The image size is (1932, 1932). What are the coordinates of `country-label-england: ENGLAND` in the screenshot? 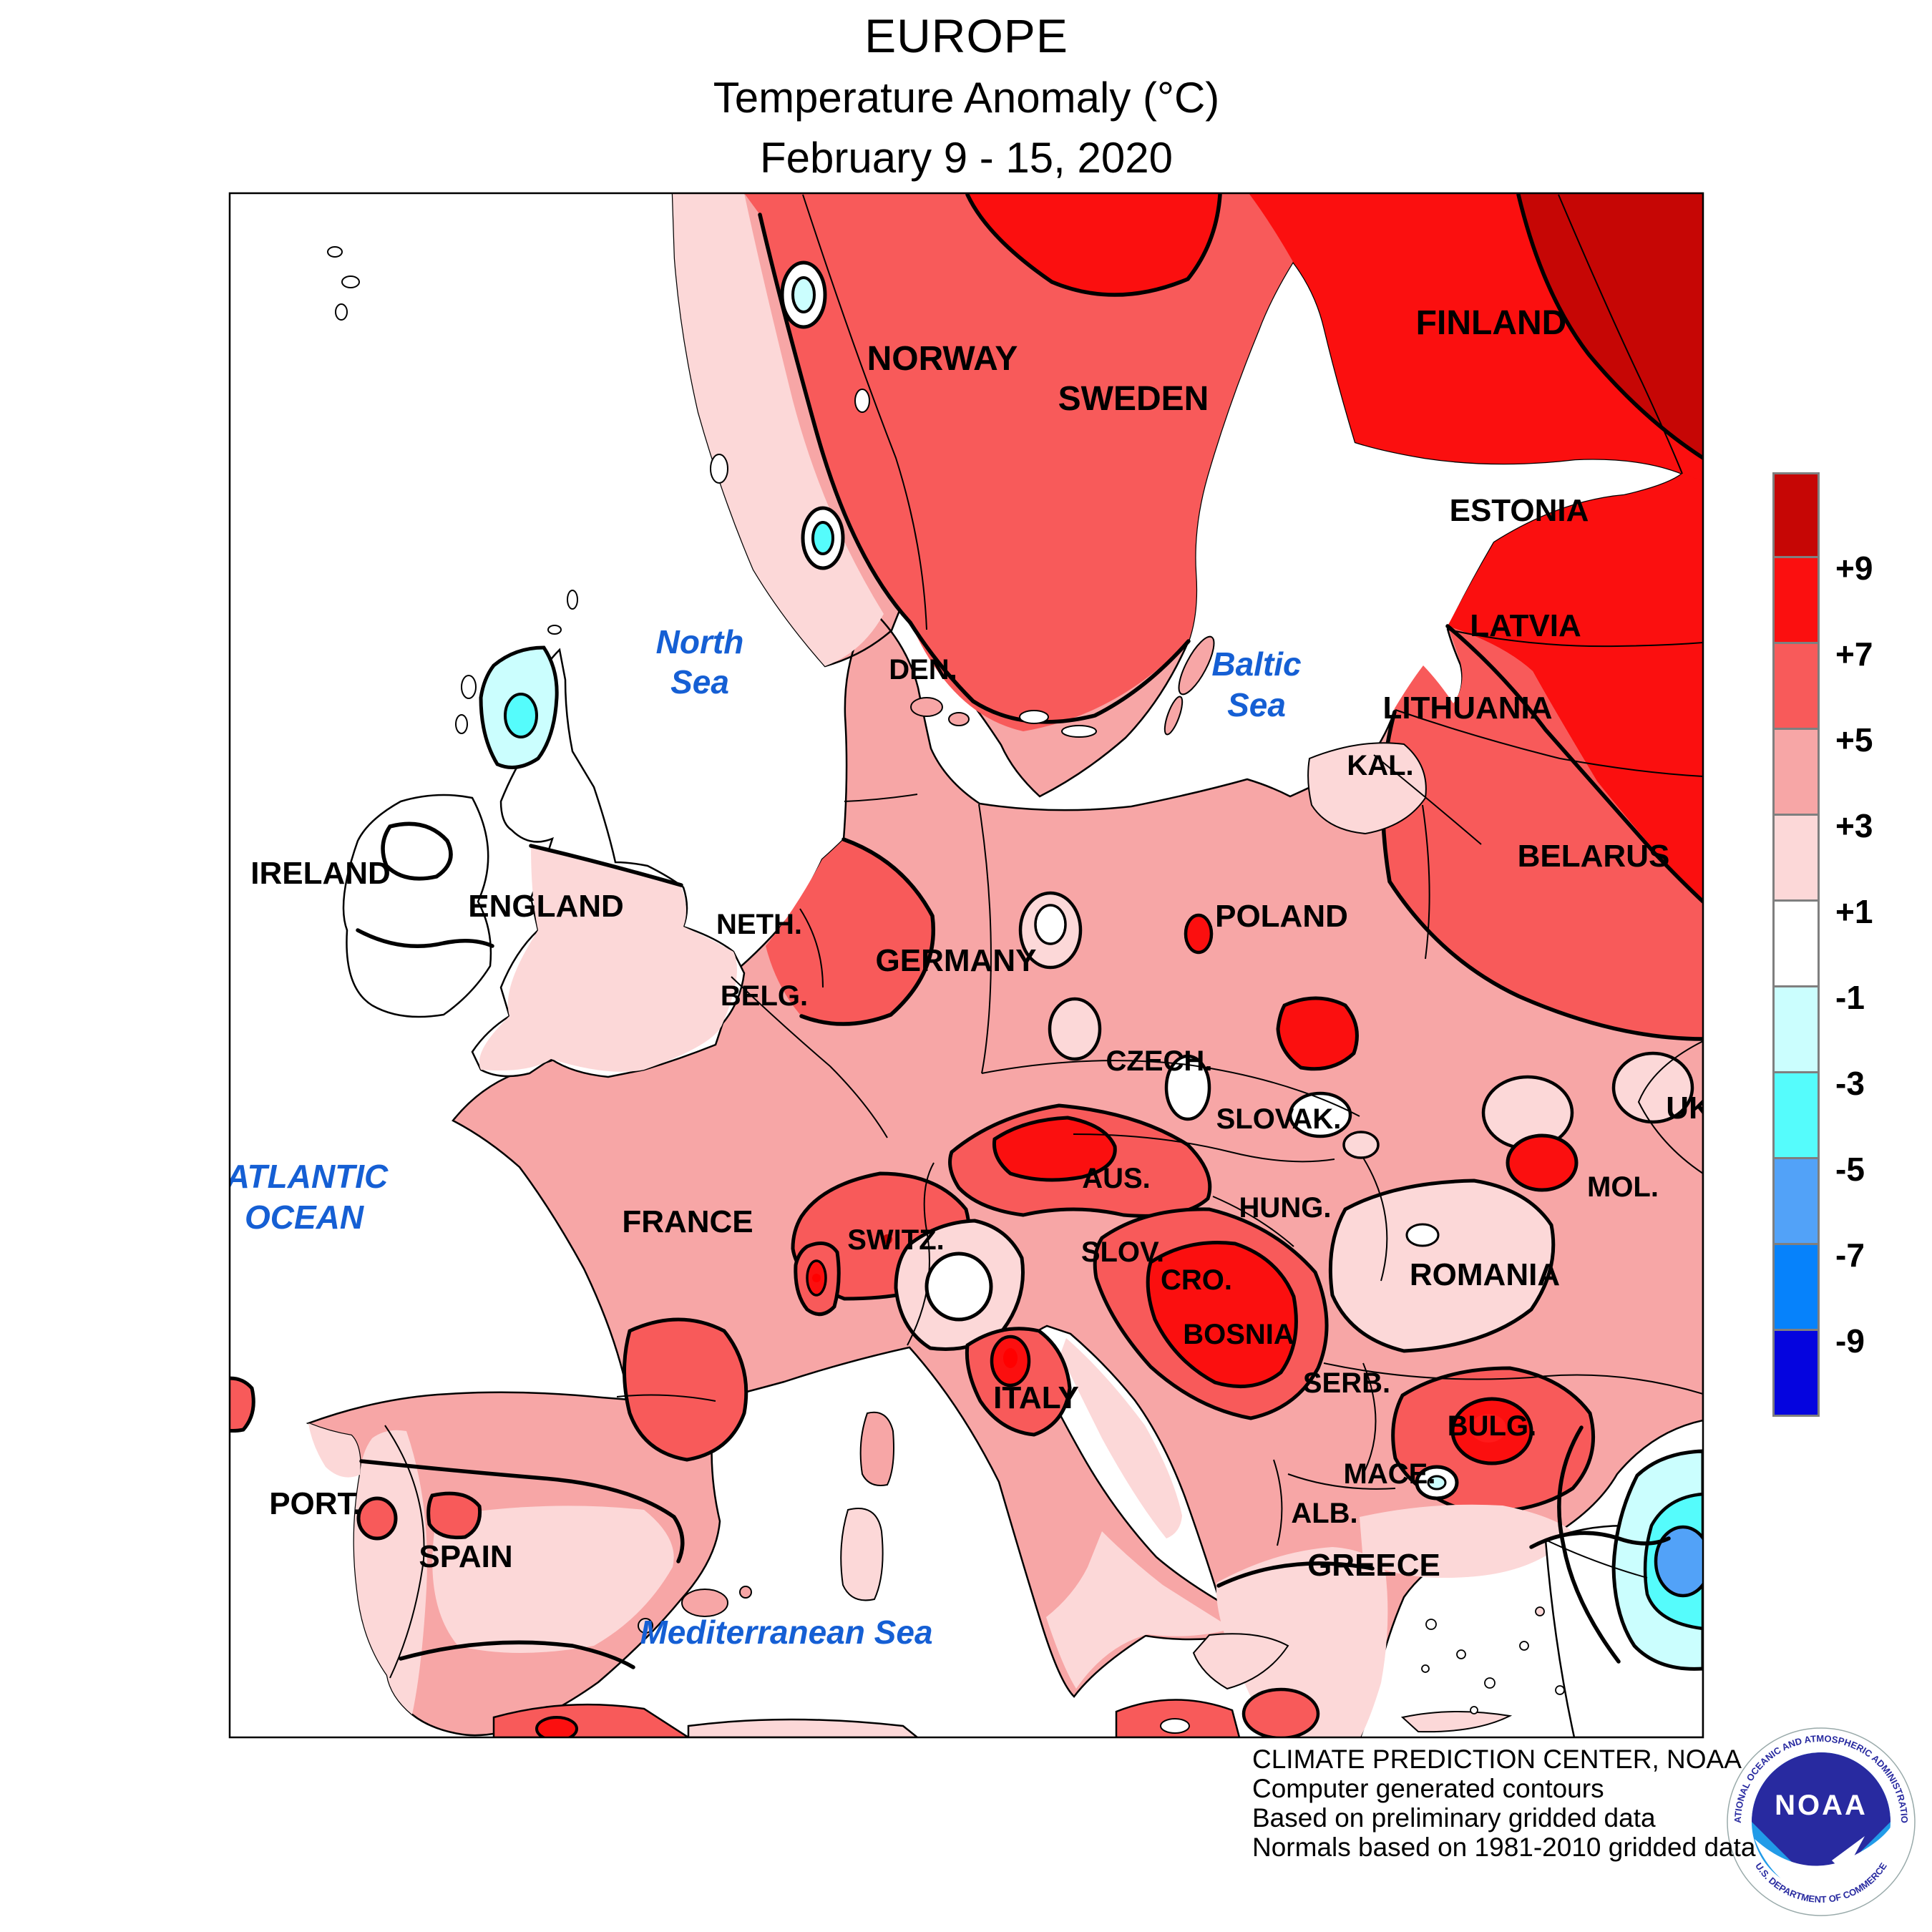 It's located at (546, 906).